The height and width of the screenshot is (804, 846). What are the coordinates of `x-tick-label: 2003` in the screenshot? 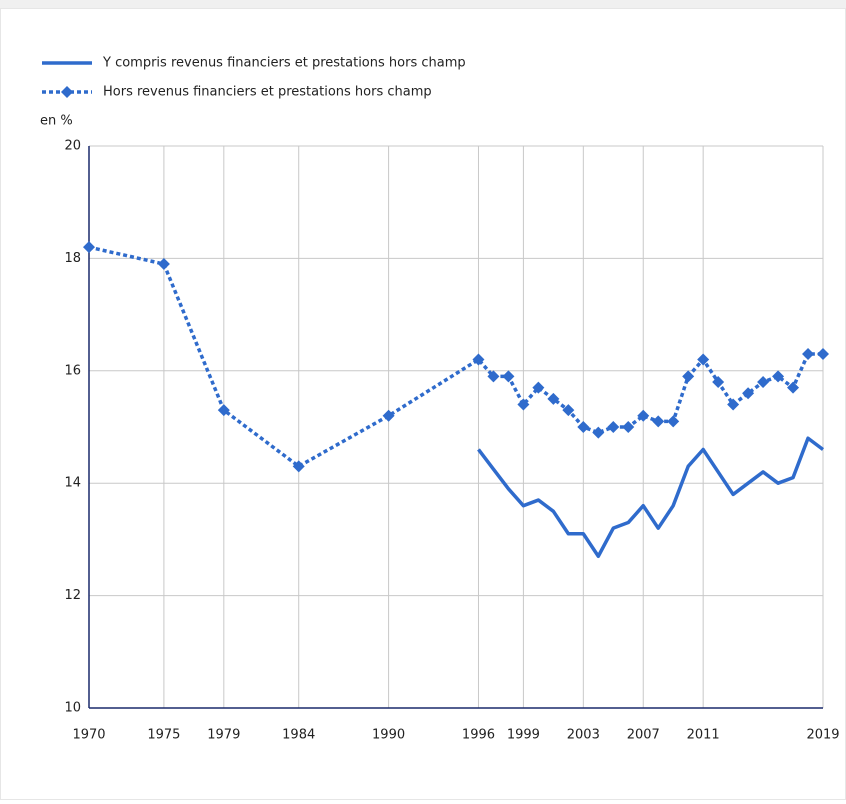 It's located at (583, 735).